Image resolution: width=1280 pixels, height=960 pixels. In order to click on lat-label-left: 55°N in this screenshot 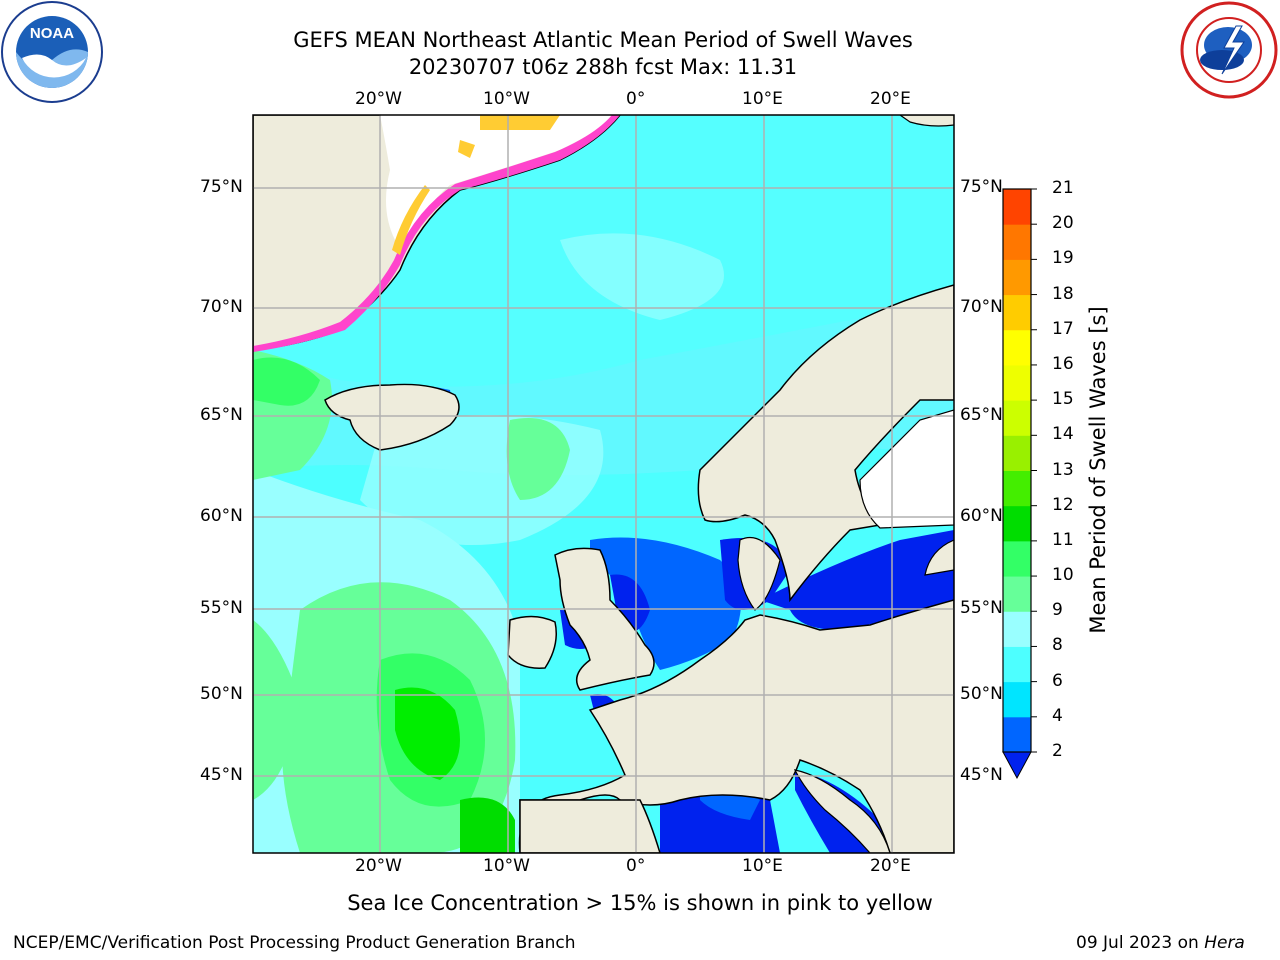, I will do `click(221, 608)`.